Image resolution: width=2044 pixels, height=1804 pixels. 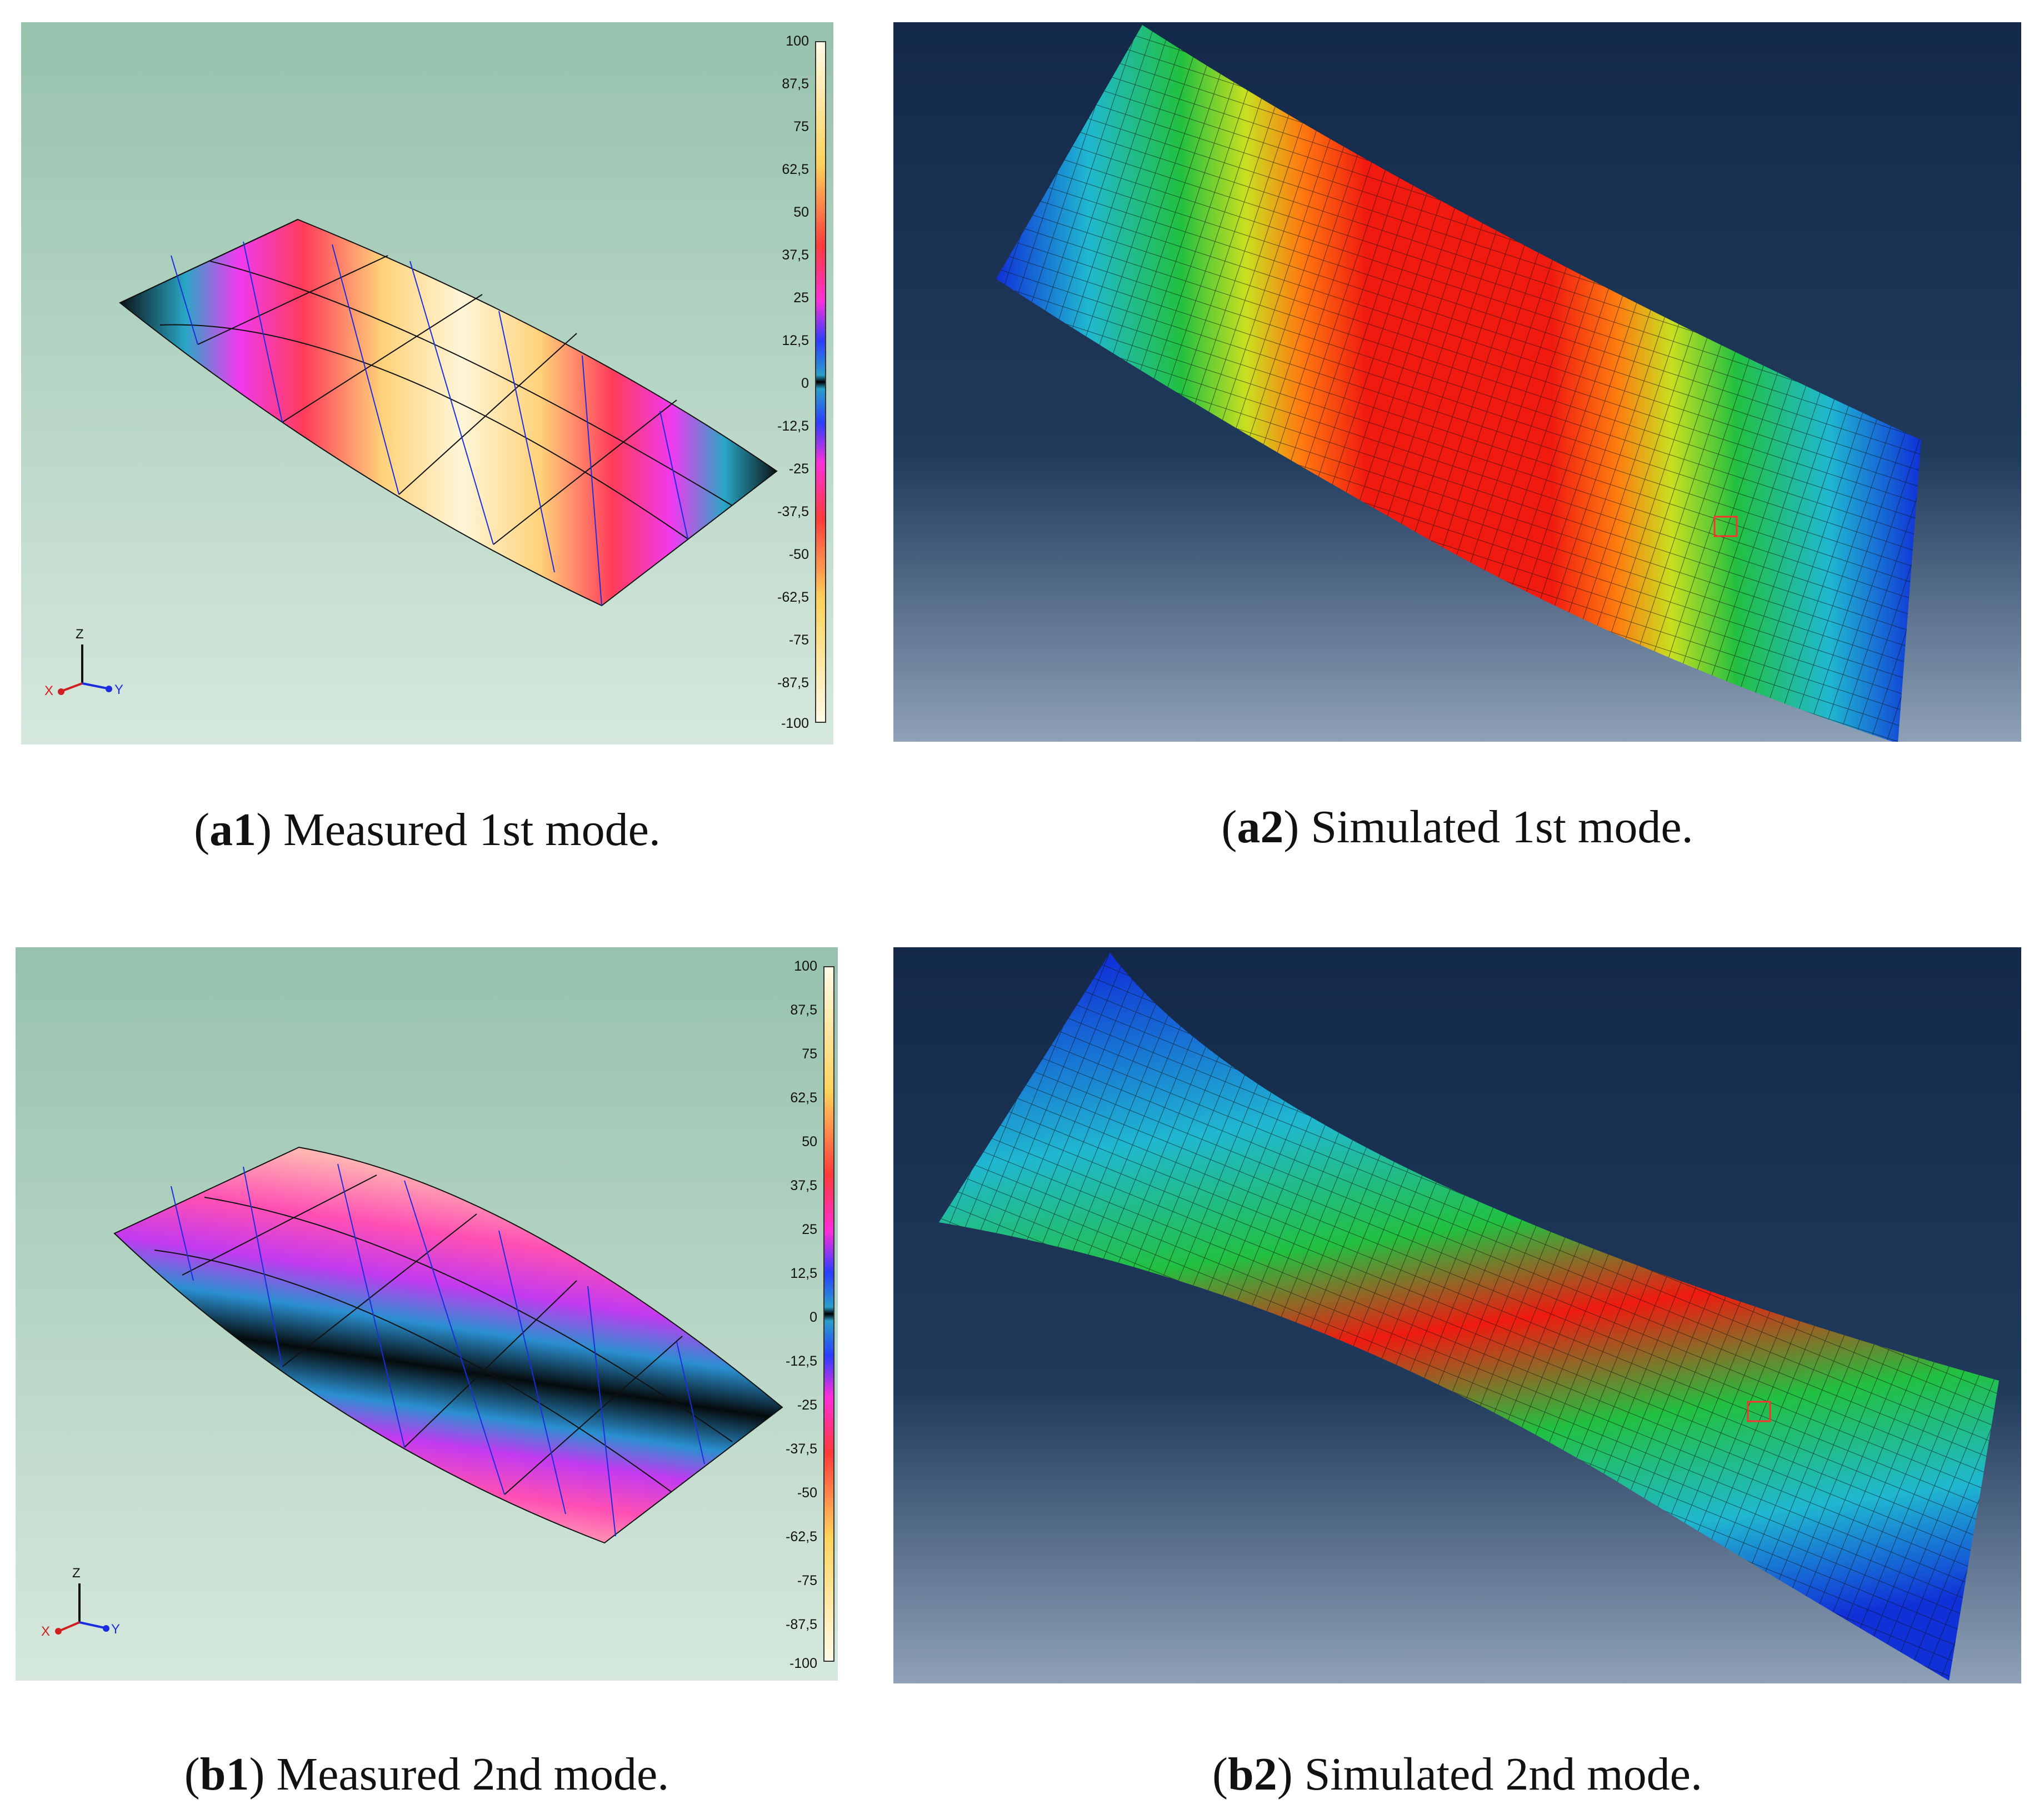 I want to click on caption-tag: a2, so click(x=1260, y=827).